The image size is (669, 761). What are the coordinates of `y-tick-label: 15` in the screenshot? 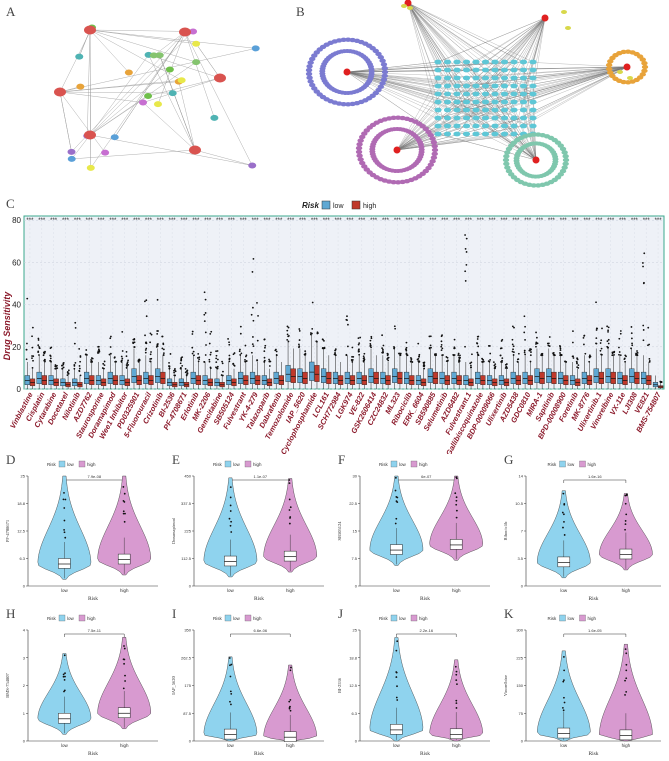 It's located at (355, 531).